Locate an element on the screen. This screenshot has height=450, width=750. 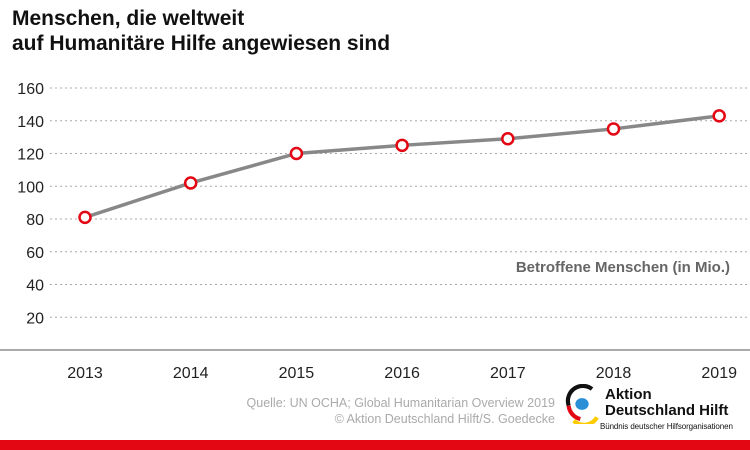
x-tick-label: 2014 is located at coordinates (191, 373).